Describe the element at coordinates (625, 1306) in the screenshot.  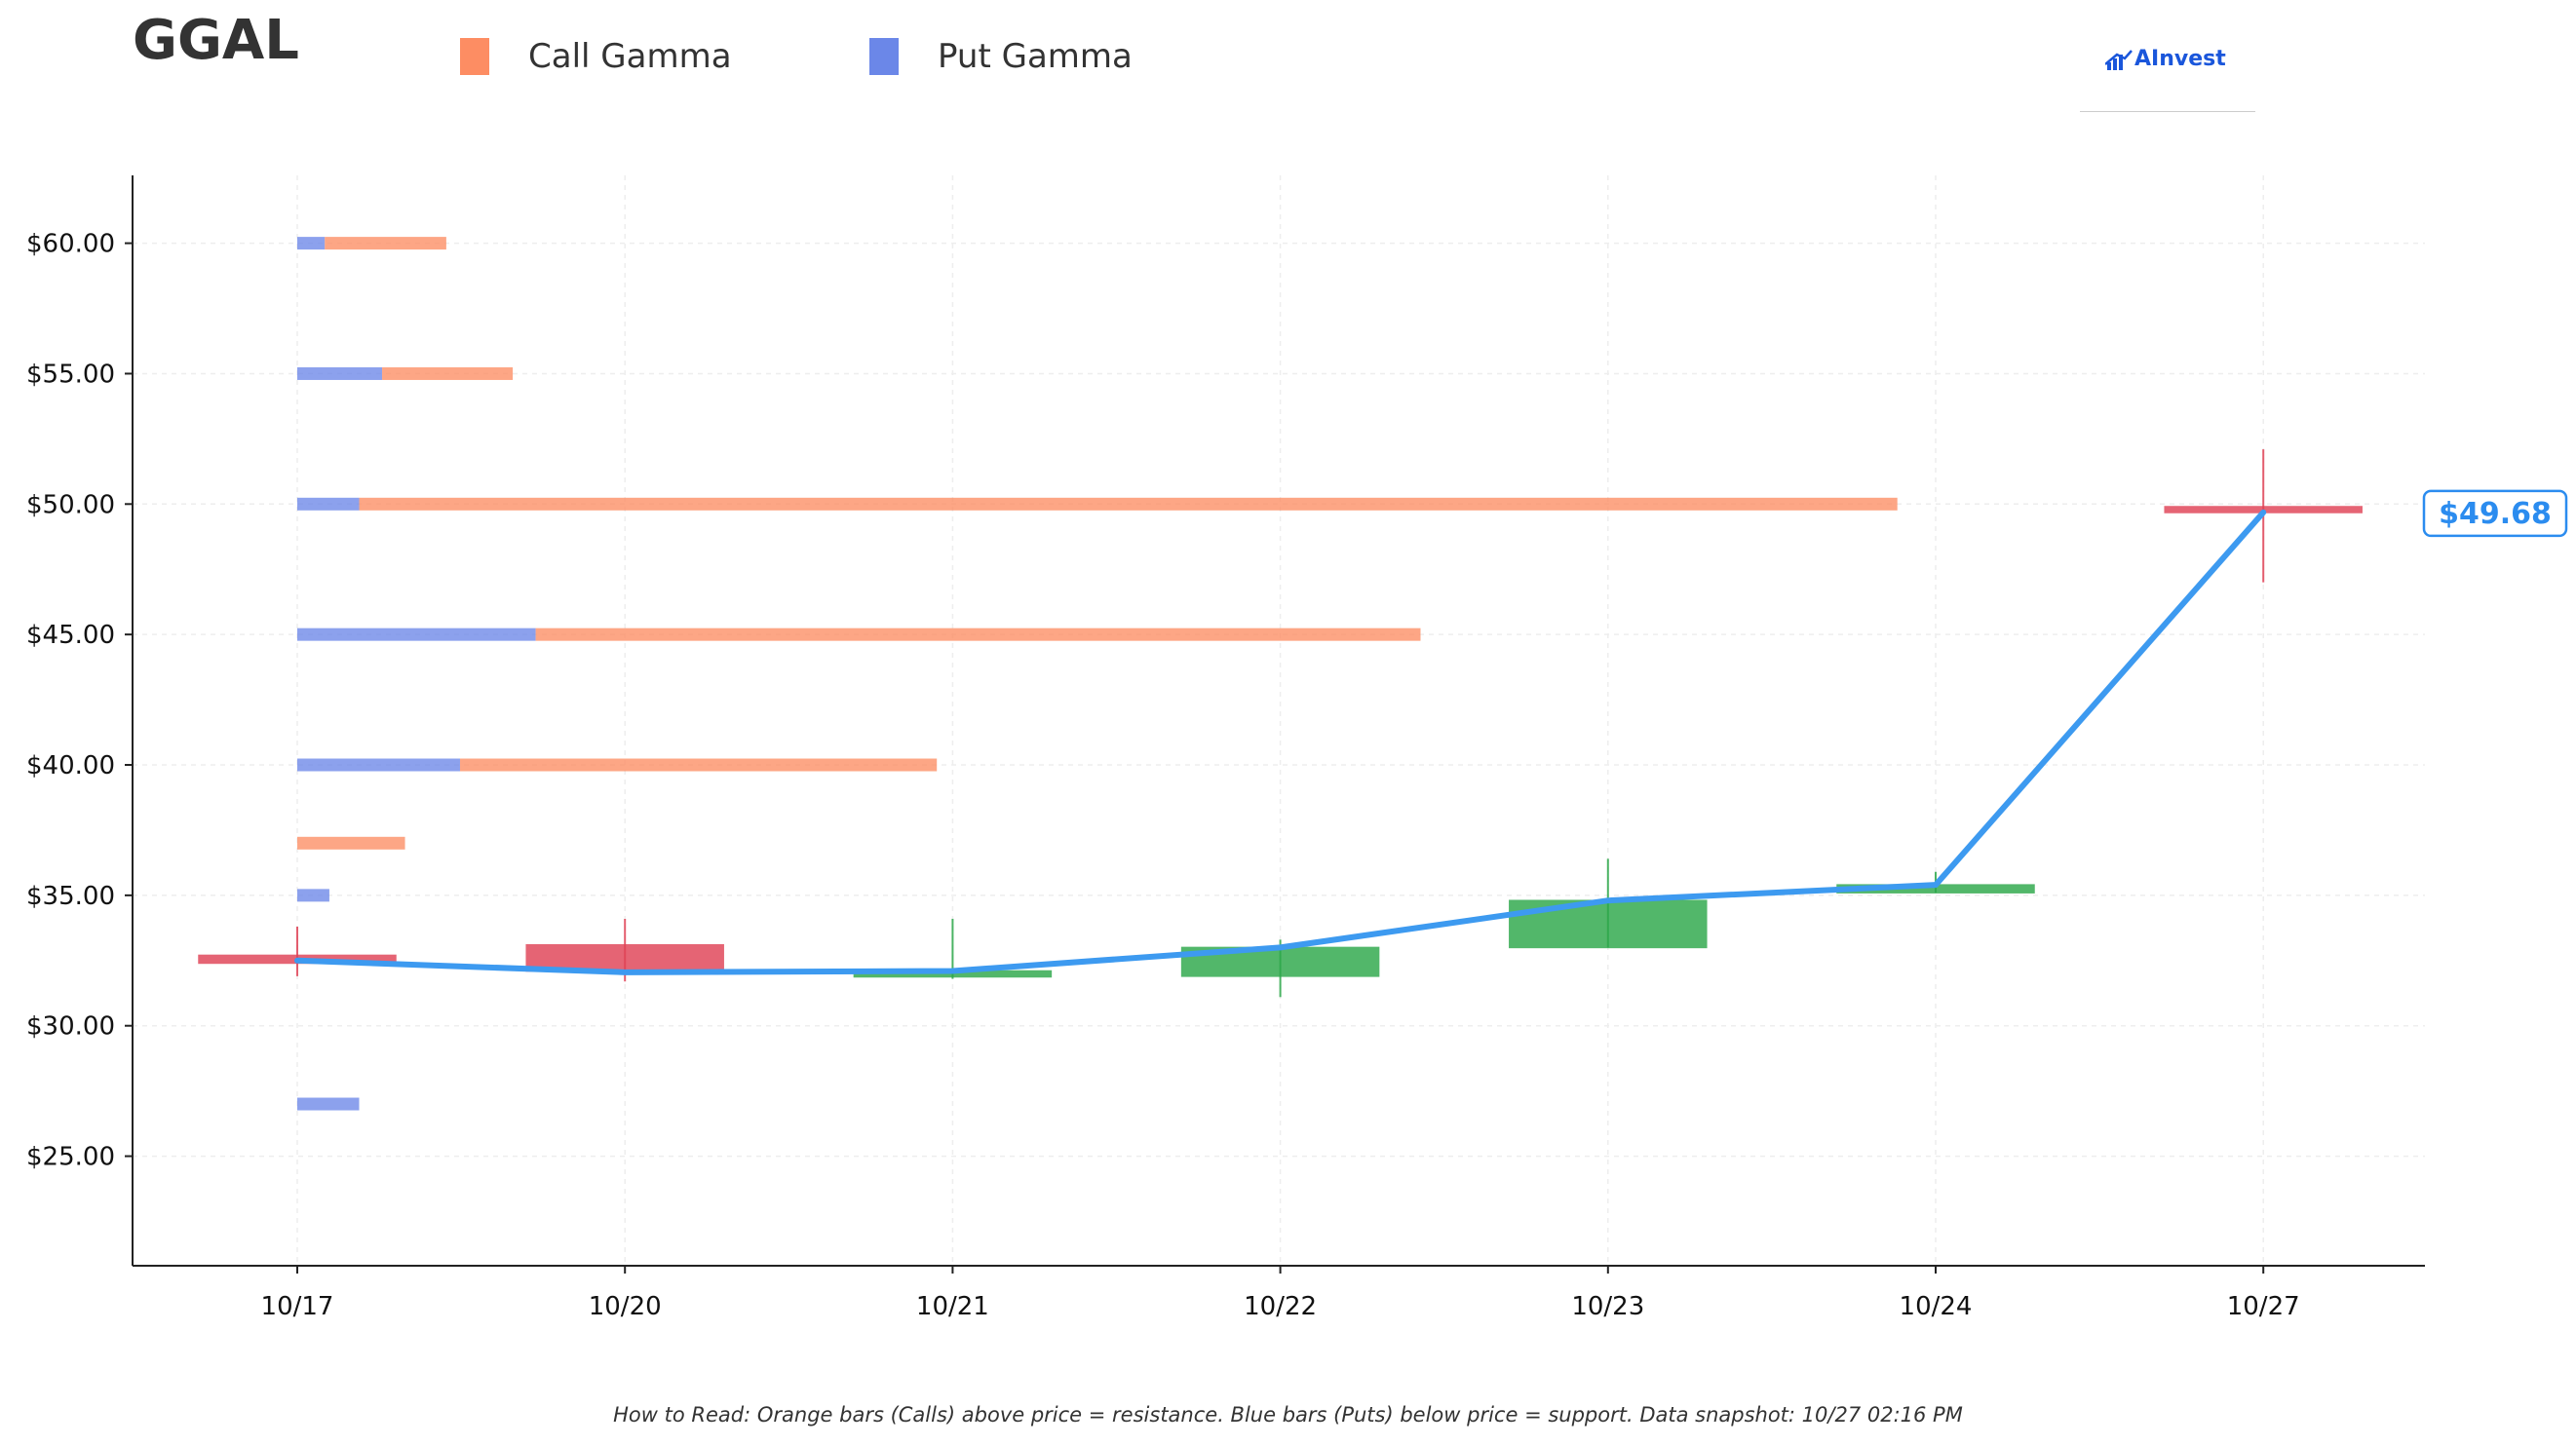
I see `x-tick-label: 10/20` at that location.